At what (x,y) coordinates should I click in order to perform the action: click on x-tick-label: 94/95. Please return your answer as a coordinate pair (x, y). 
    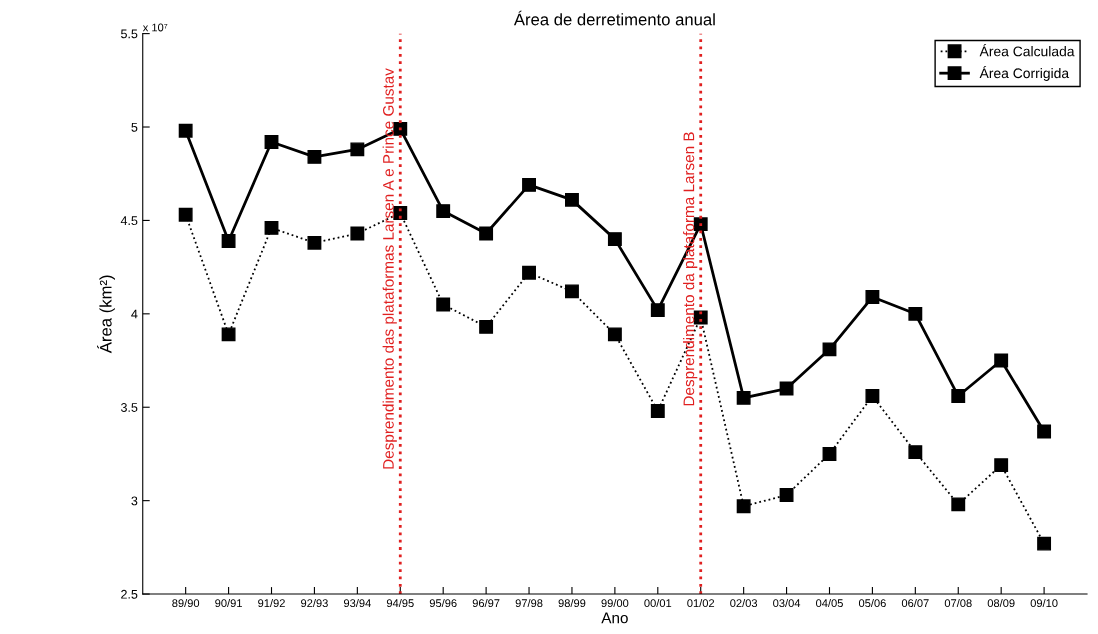
    Looking at the image, I should click on (400, 603).